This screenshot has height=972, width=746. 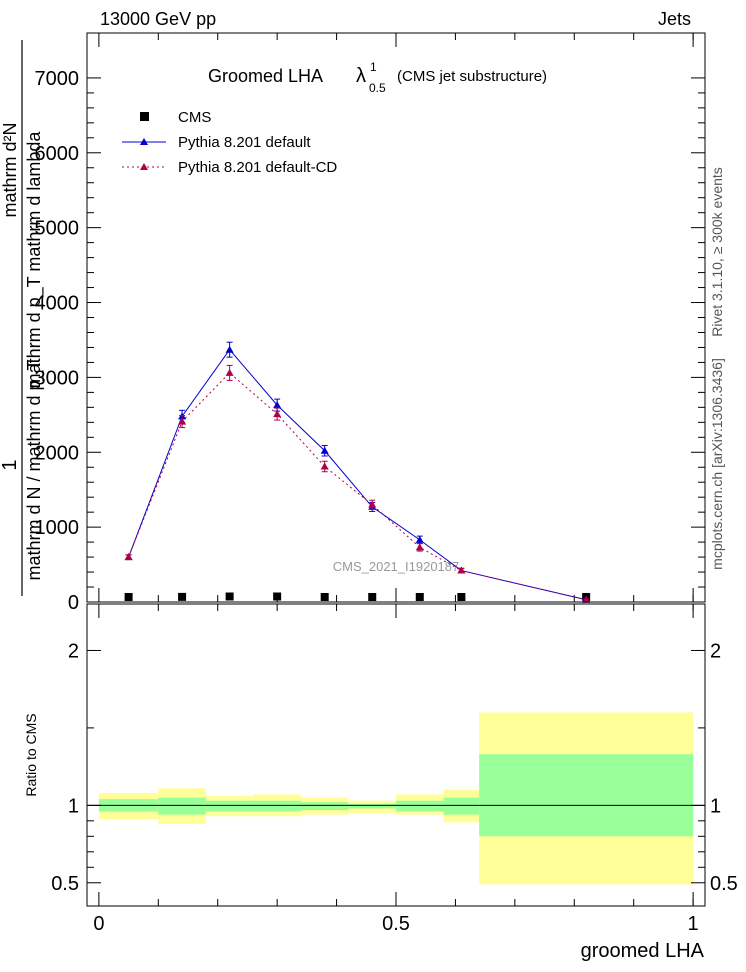 What do you see at coordinates (158, 19) in the screenshot?
I see `header-energy: 13000 GeV pp` at bounding box center [158, 19].